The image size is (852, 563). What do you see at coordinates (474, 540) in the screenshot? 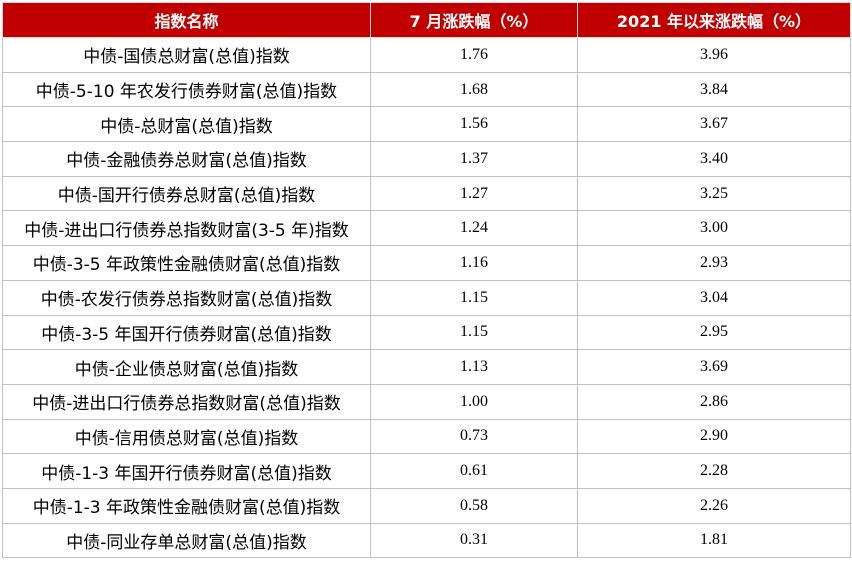
I see `july-change-cell: 0.31` at bounding box center [474, 540].